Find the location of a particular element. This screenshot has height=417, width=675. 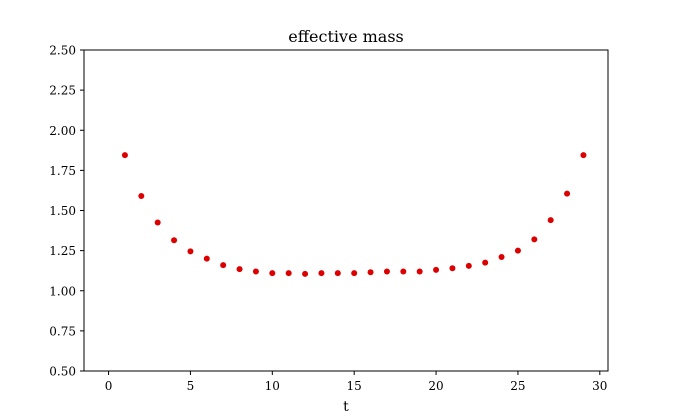

y-axis: 0.50 0.75 1.00 1.25 1.50 1.75 2.00 2.25 2.50 is located at coordinates (66, 211).